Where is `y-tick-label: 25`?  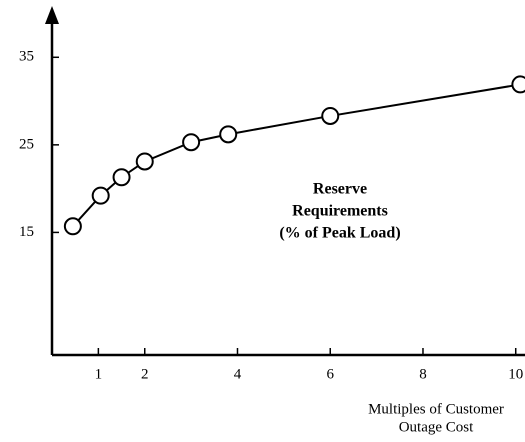 y-tick-label: 25 is located at coordinates (26, 144).